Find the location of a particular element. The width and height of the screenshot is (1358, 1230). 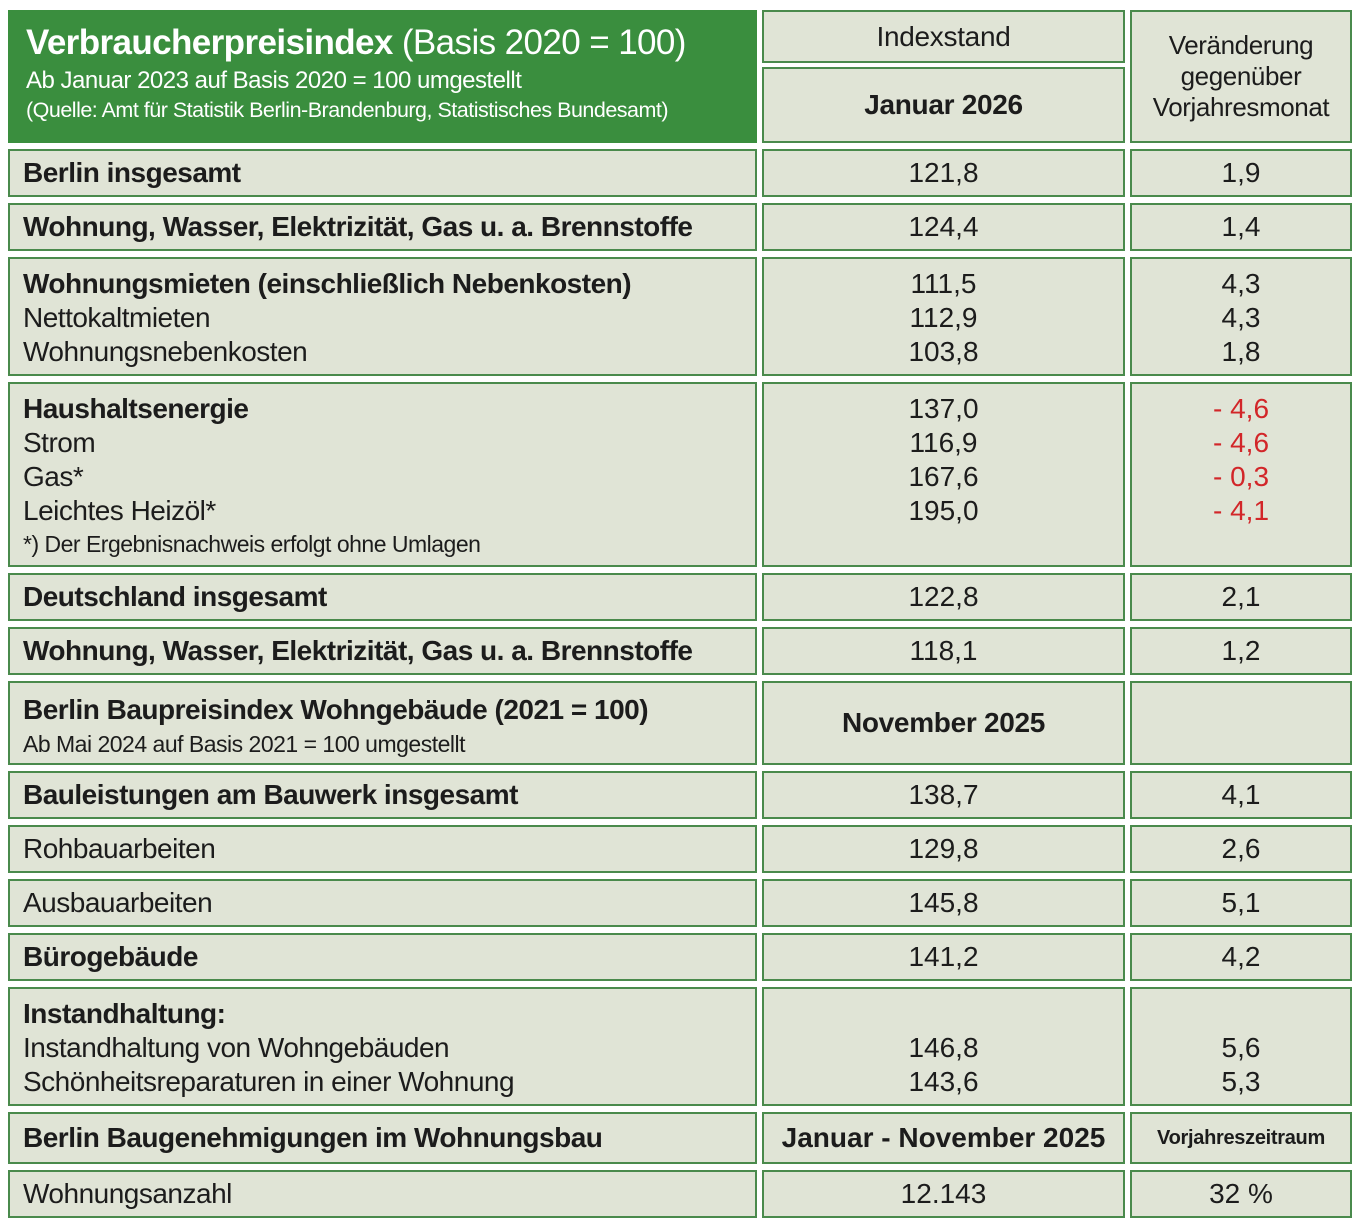

index-value: 145,8 is located at coordinates (943, 902).